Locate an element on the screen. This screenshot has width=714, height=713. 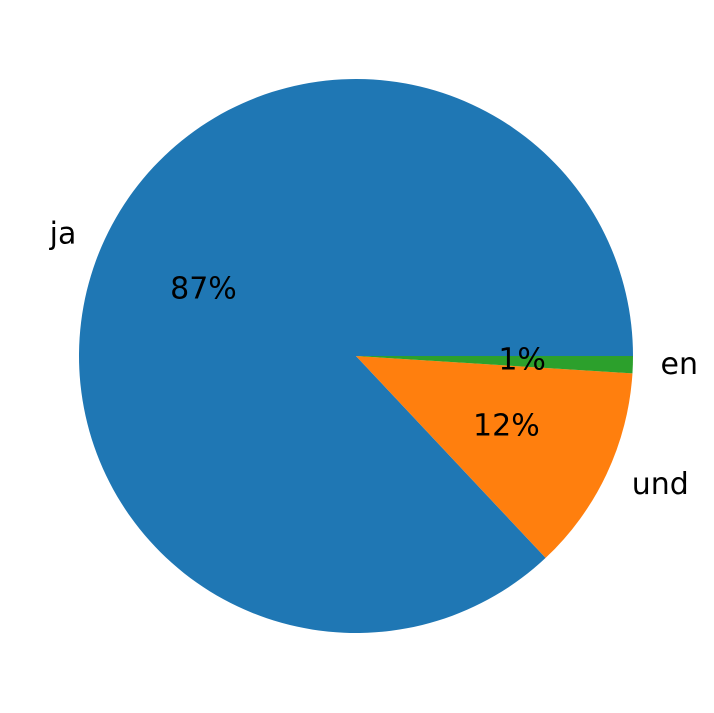
percent-label: 1% is located at coordinates (522, 360).